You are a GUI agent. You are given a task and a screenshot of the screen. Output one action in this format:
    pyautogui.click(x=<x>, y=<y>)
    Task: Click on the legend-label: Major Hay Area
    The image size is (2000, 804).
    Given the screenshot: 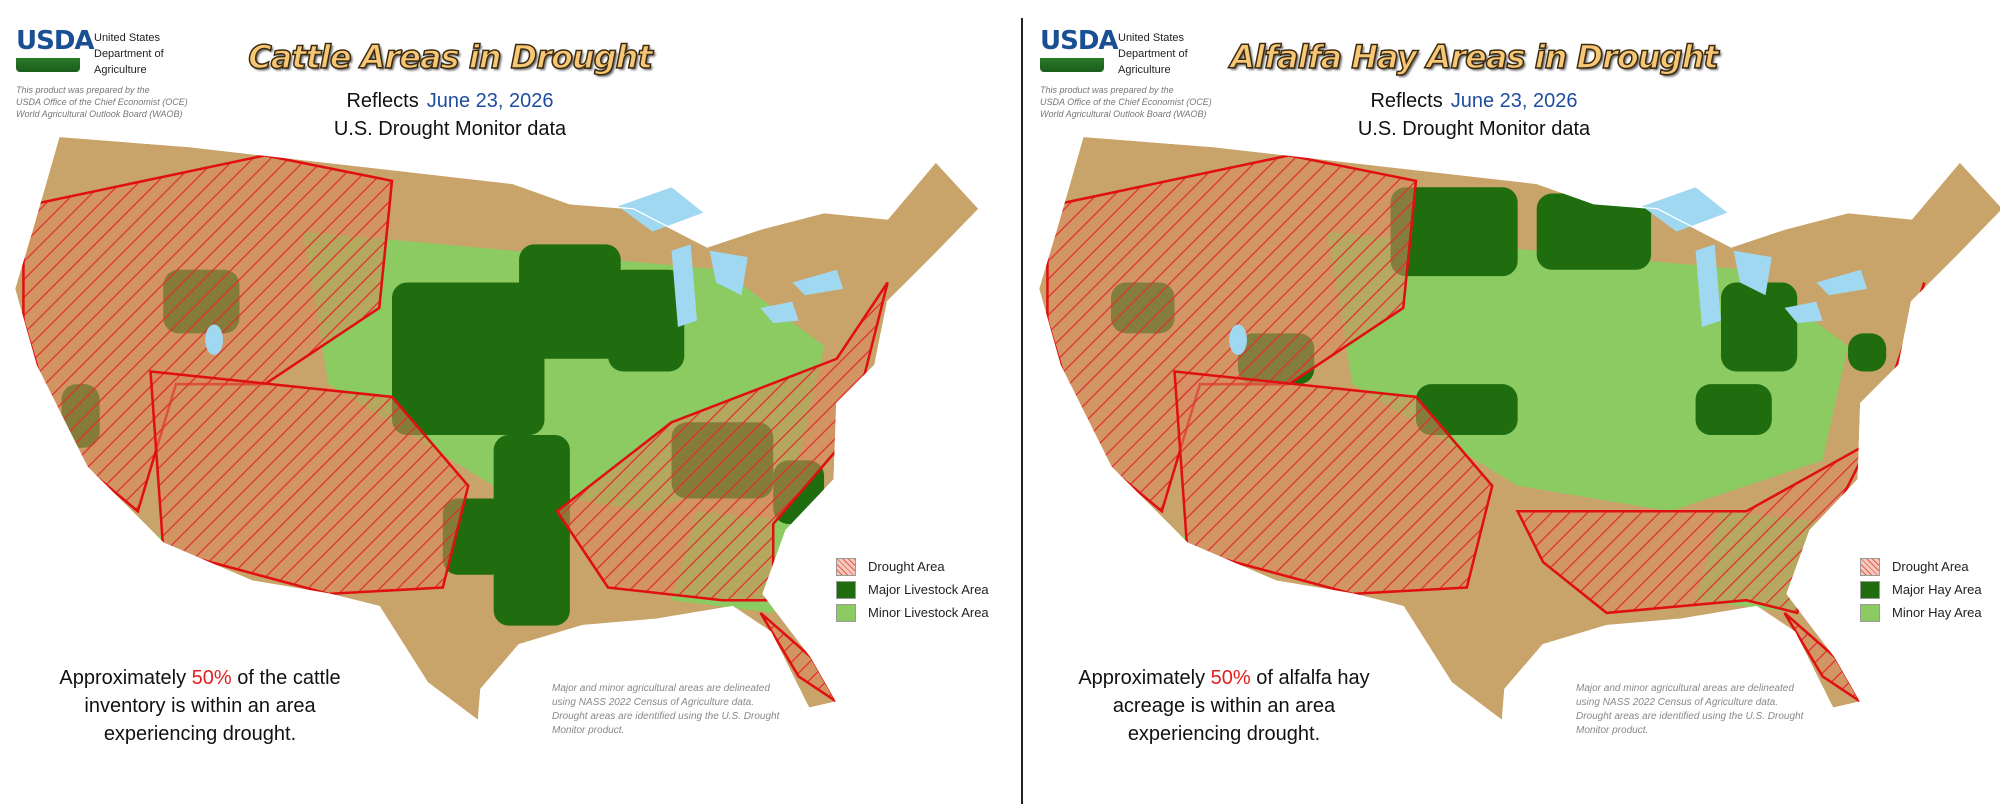 What is the action you would take?
    pyautogui.click(x=1937, y=589)
    